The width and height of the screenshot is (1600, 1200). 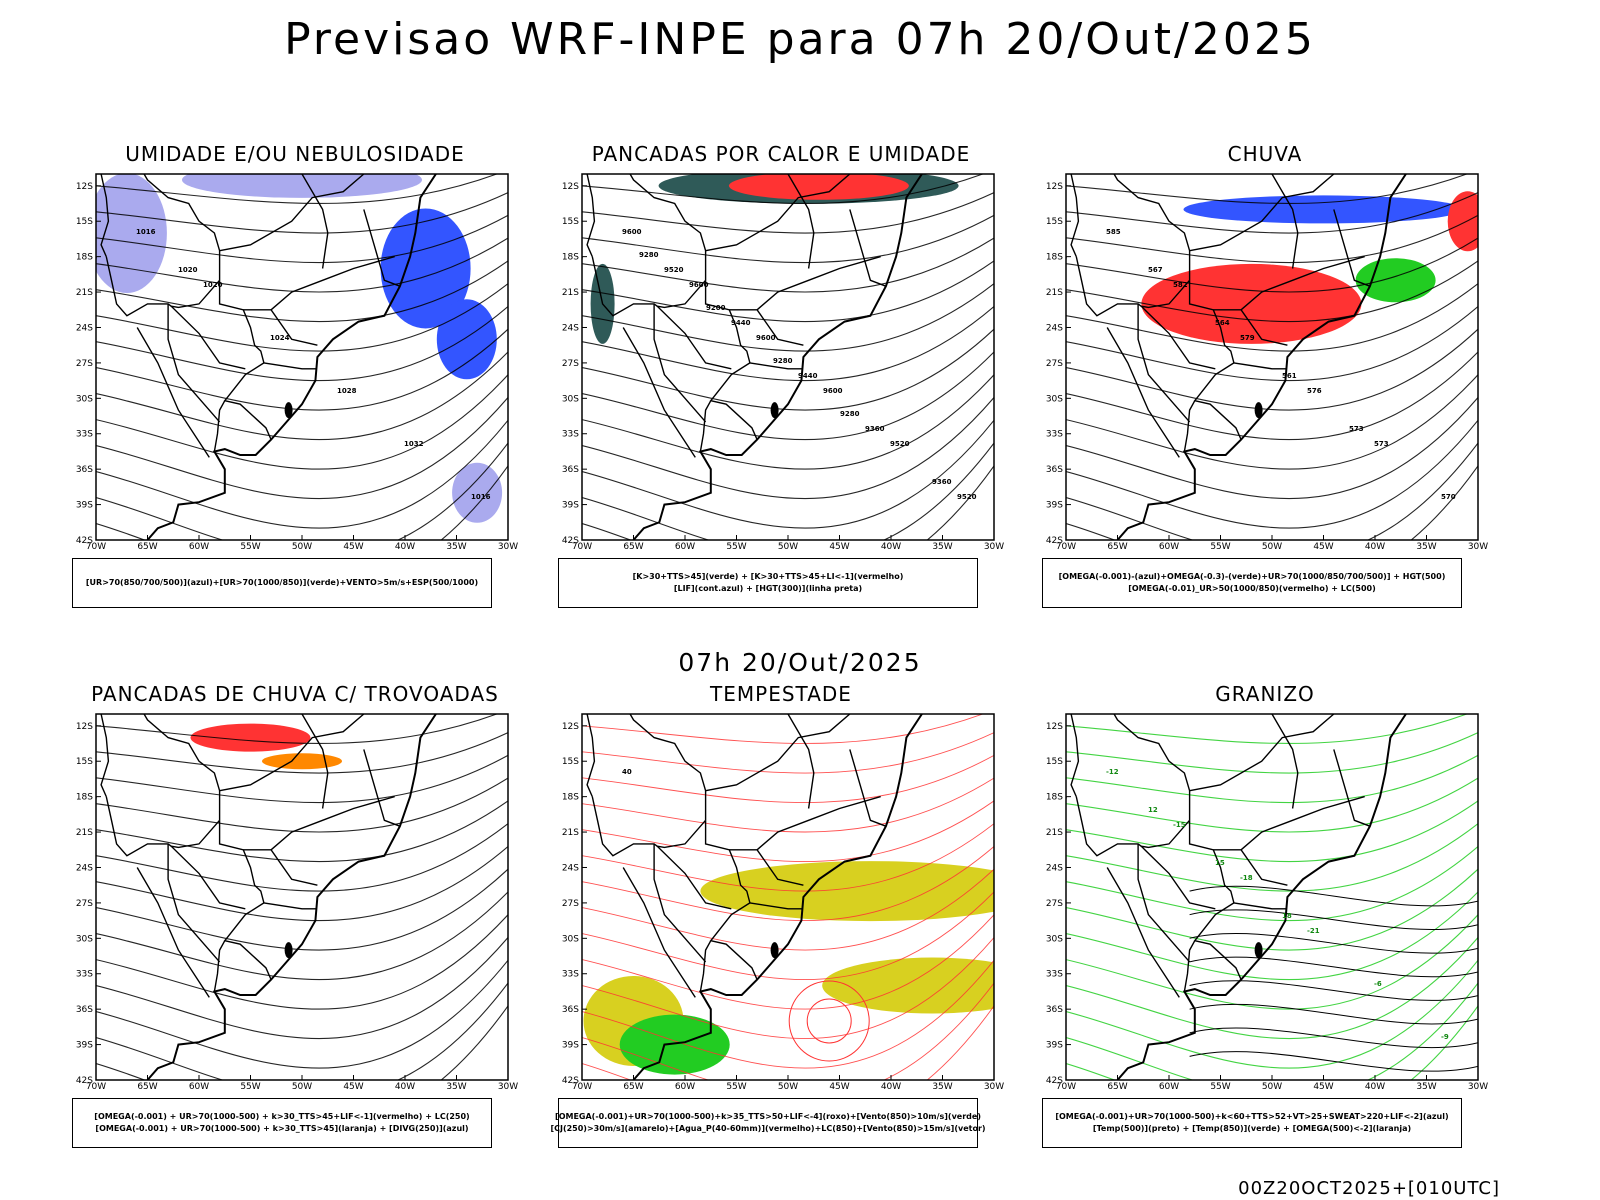 I want to click on contour-label: 582, so click(x=1180, y=285).